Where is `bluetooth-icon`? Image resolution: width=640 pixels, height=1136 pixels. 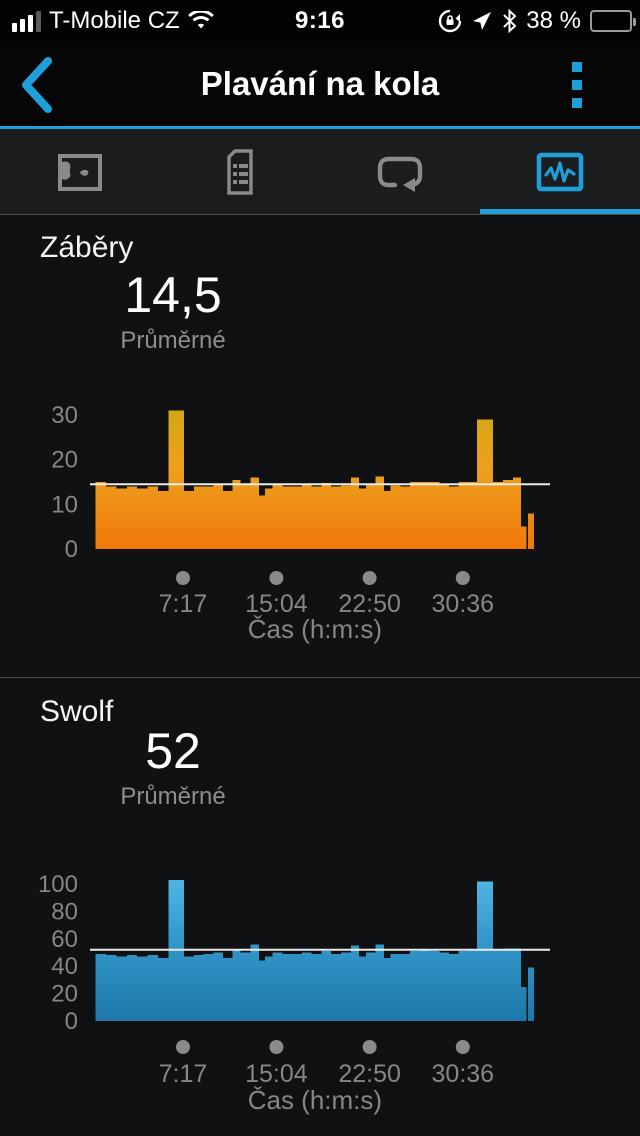
bluetooth-icon is located at coordinates (510, 21).